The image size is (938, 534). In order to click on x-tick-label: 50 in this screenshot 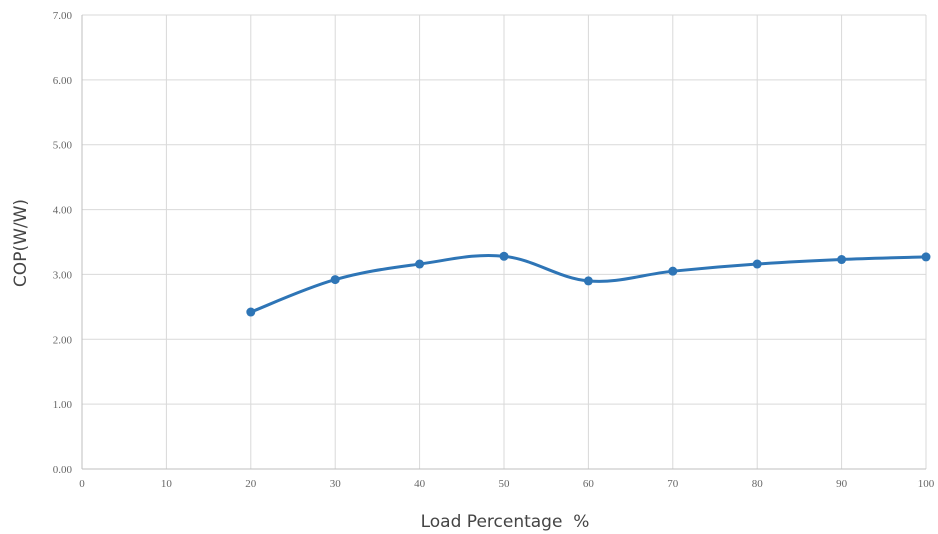, I will do `click(505, 484)`.